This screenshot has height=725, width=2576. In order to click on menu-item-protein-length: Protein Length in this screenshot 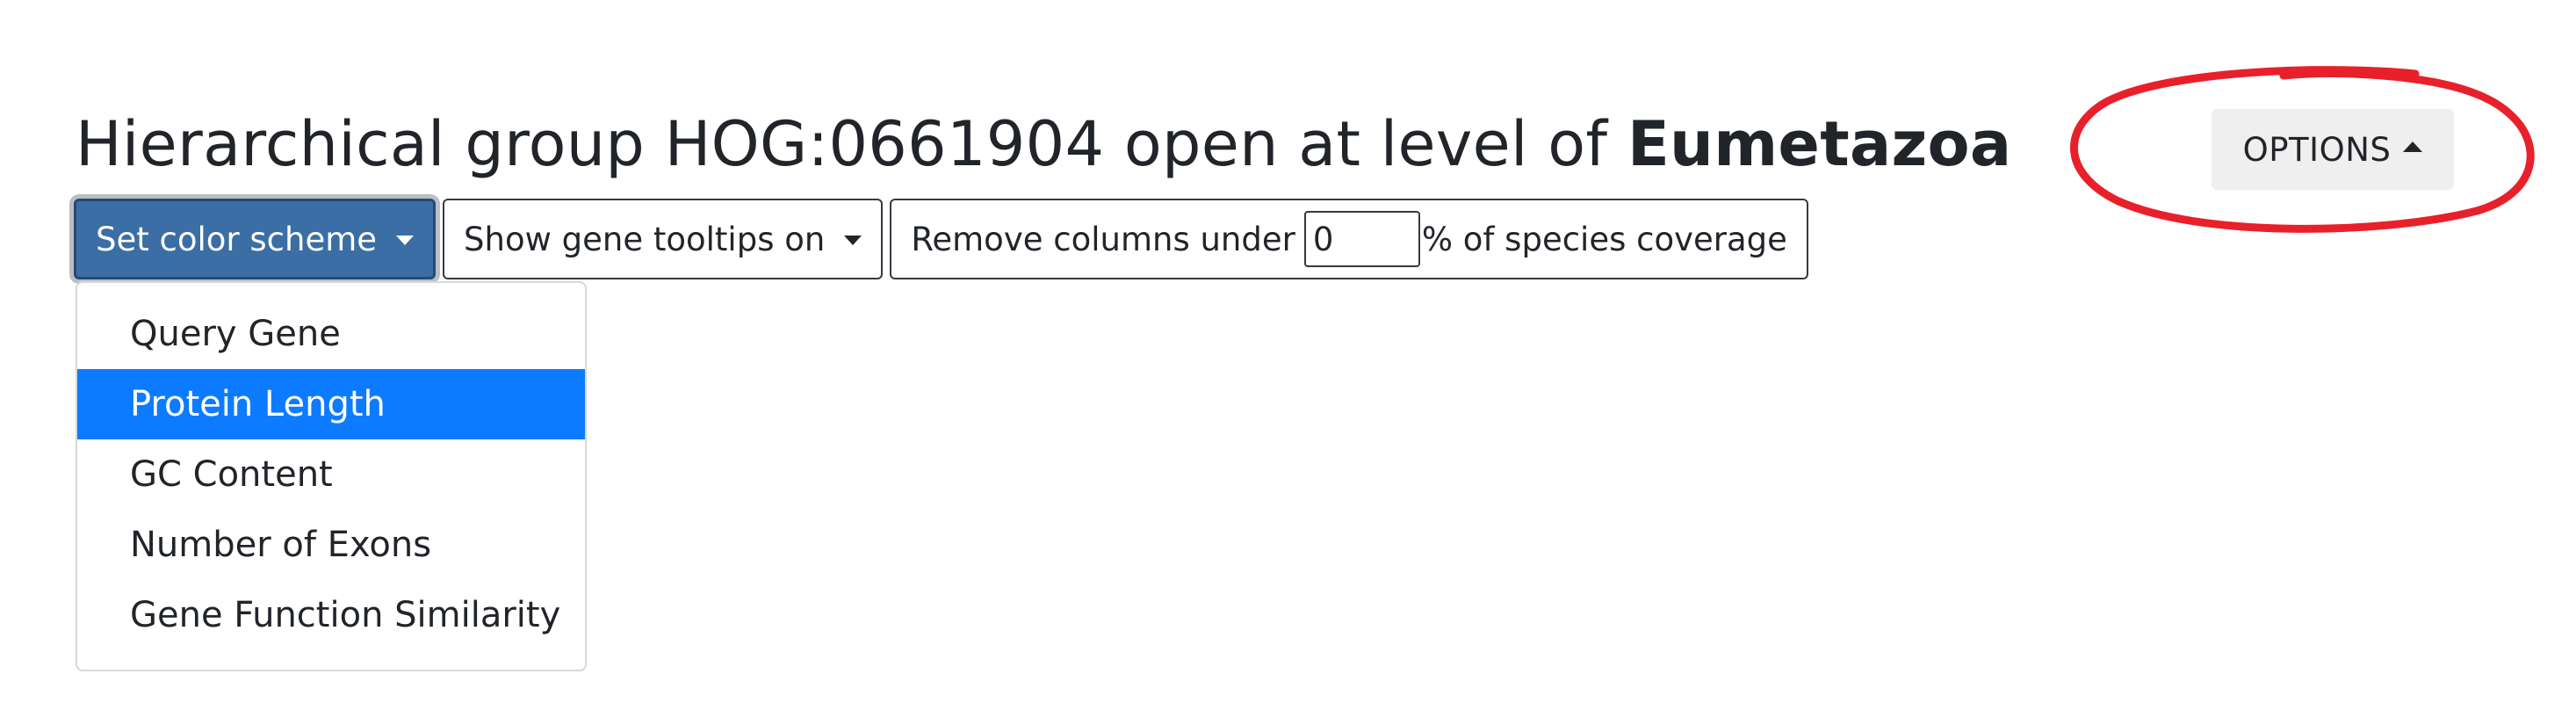, I will do `click(331, 404)`.